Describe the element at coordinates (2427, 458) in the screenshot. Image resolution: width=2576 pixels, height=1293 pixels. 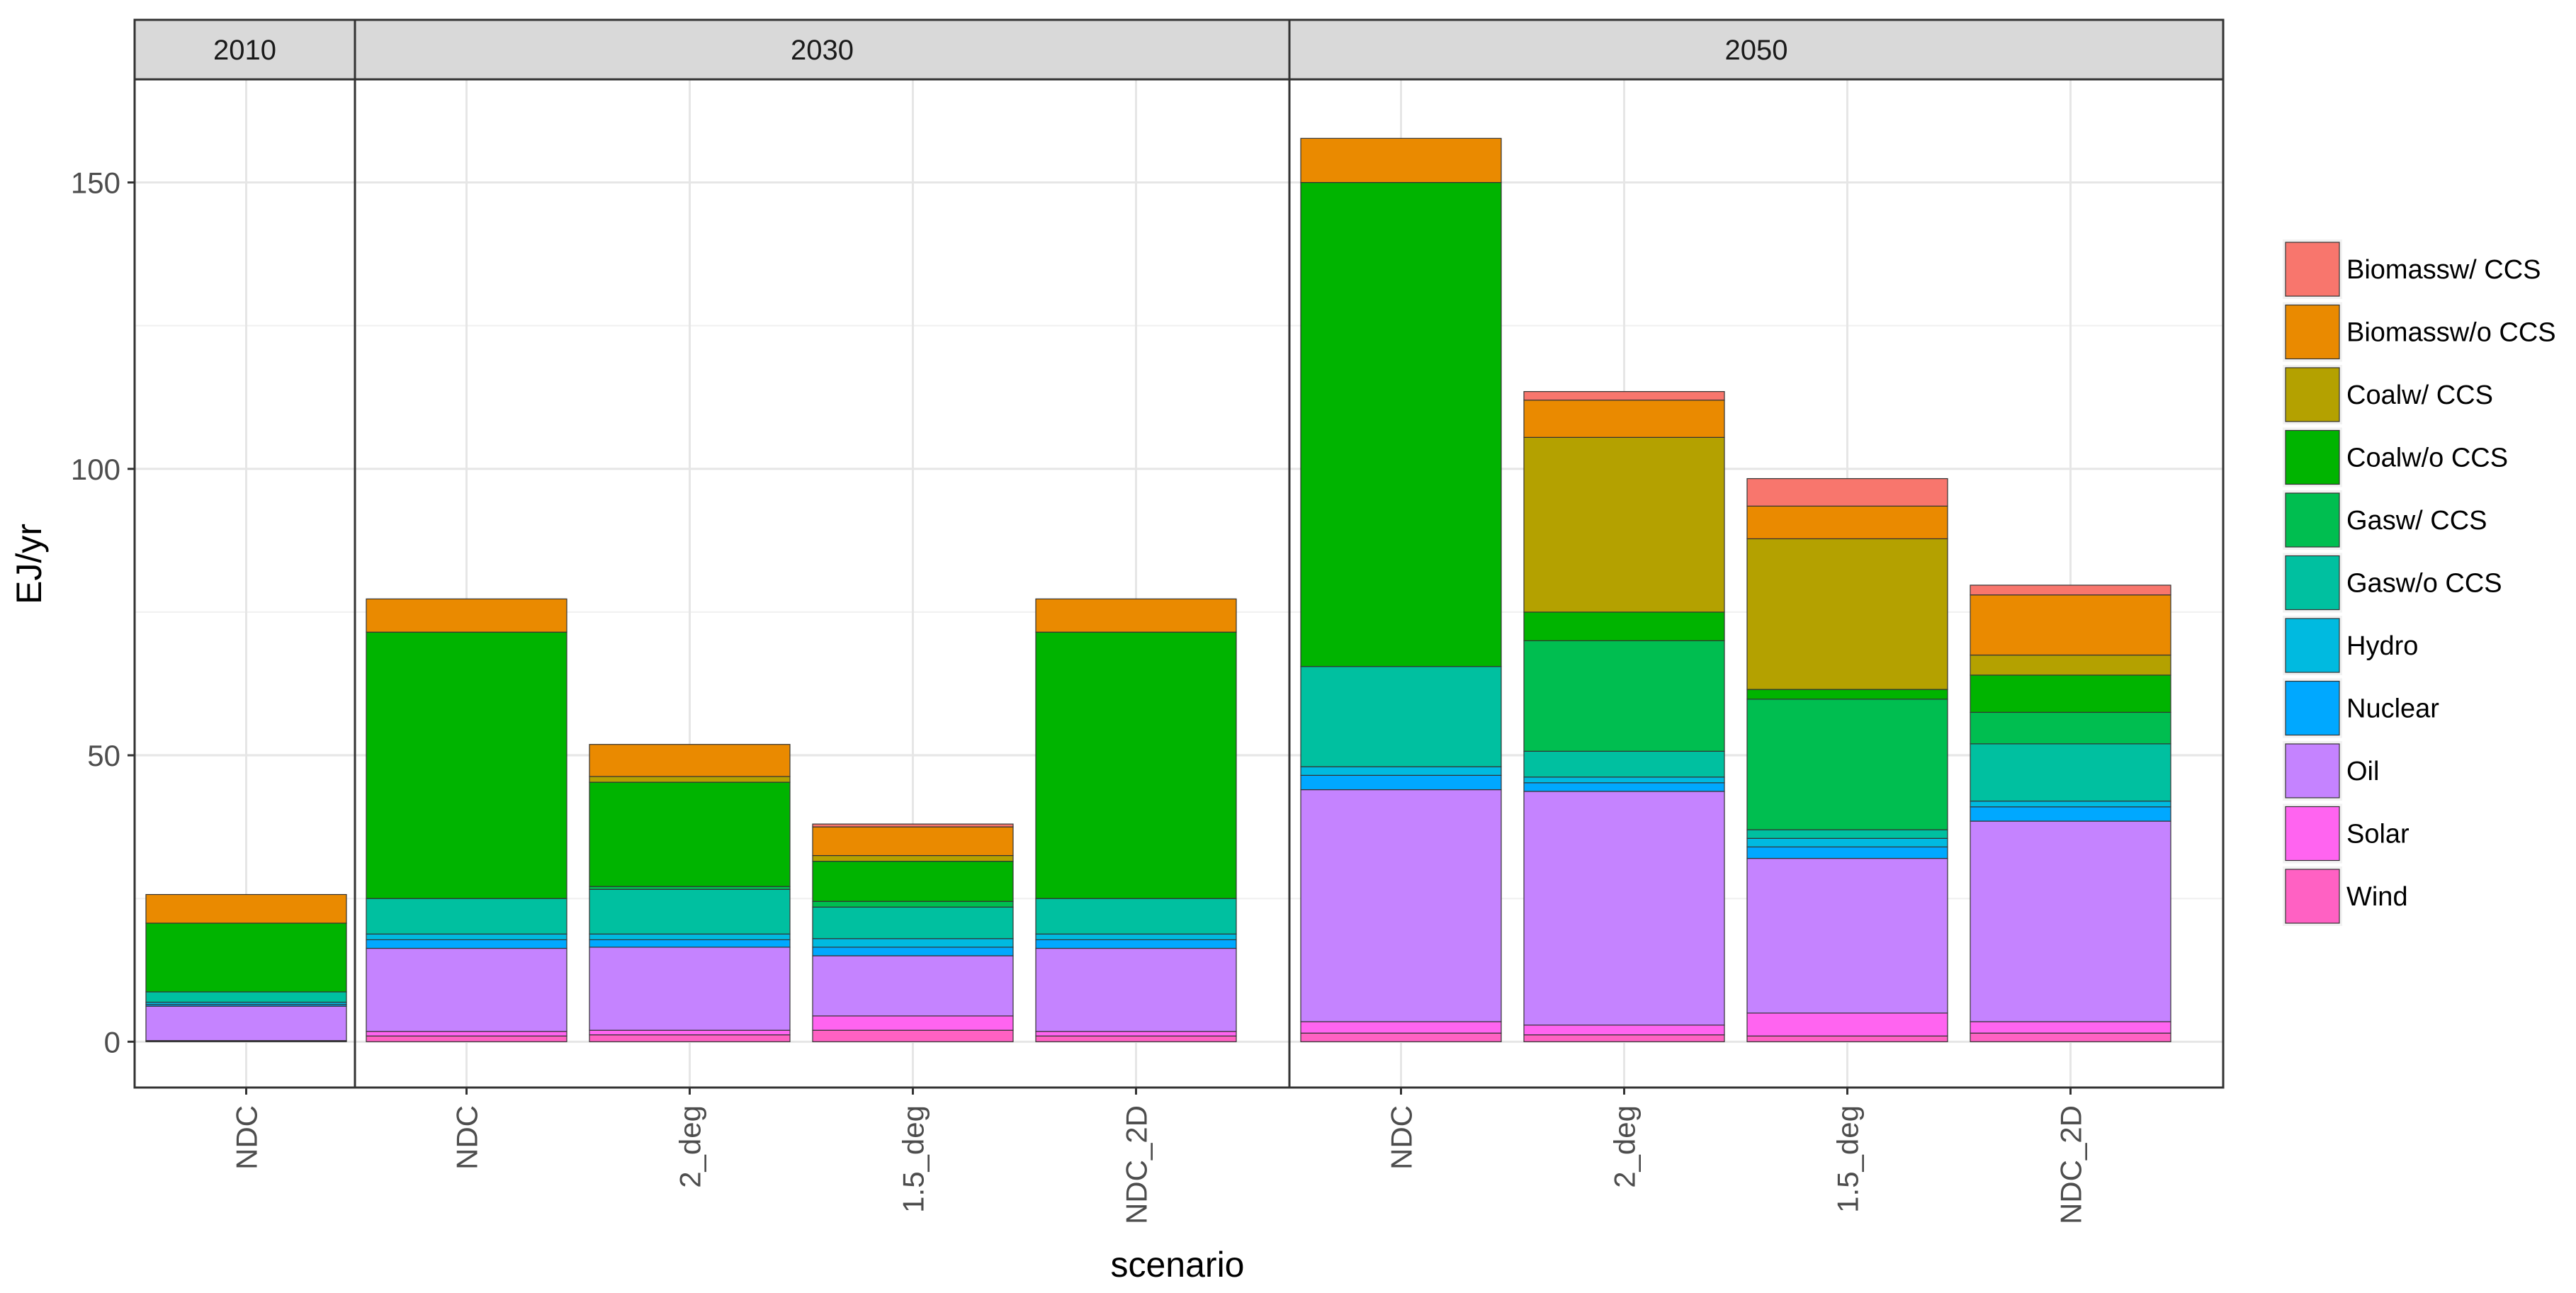
I see `legend-label: Coalw/o CCS` at that location.